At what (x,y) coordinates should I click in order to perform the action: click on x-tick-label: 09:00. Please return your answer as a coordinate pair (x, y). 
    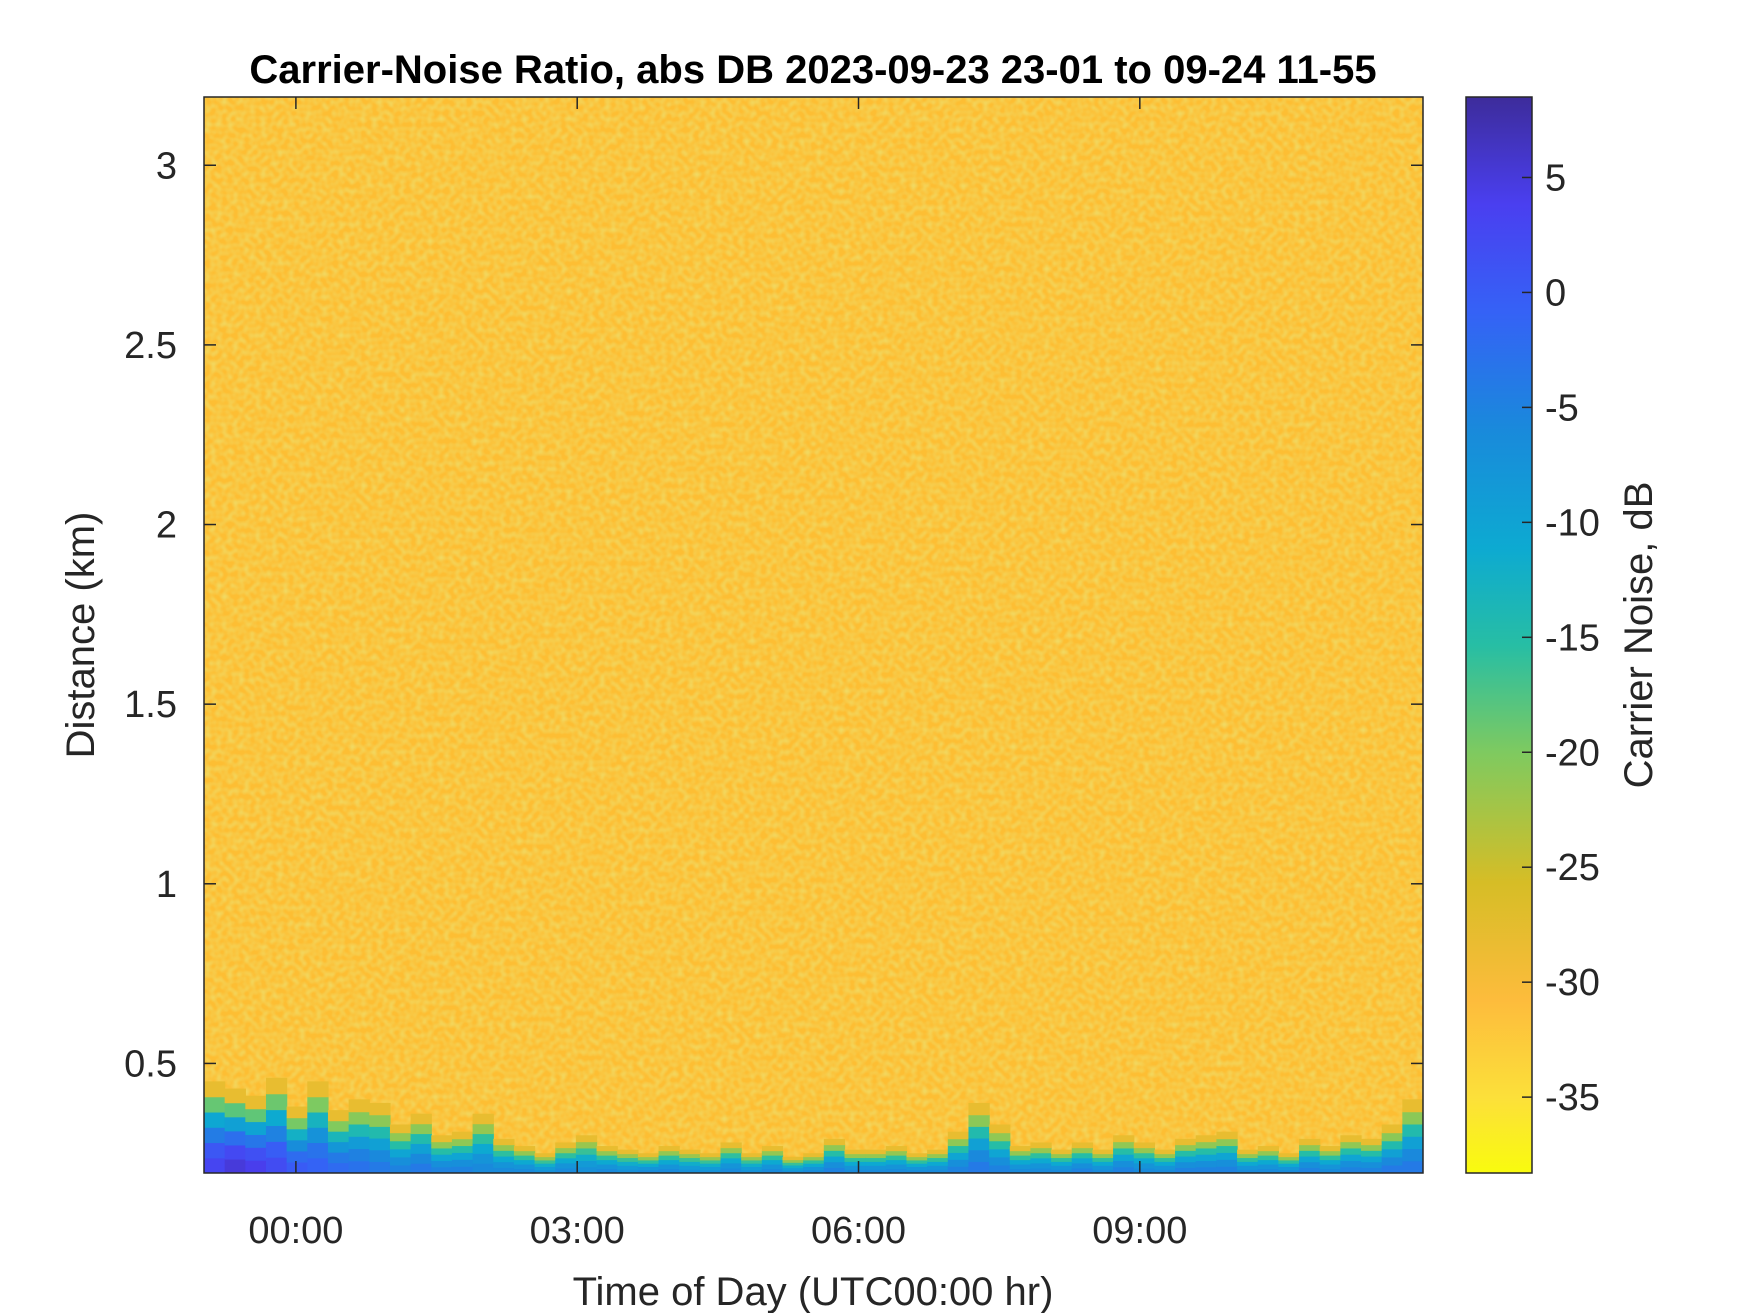
    Looking at the image, I should click on (1139, 1231).